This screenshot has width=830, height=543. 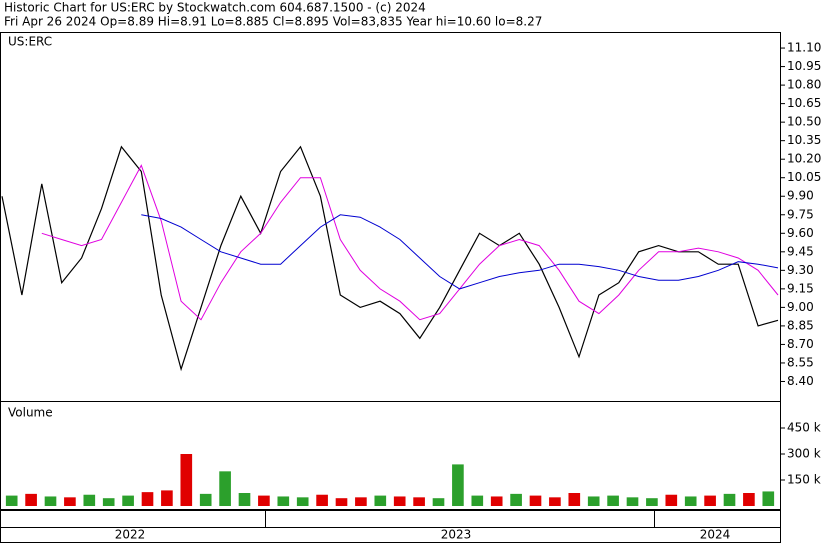 I want to click on y-tick-label: 9.00, so click(x=800, y=307).